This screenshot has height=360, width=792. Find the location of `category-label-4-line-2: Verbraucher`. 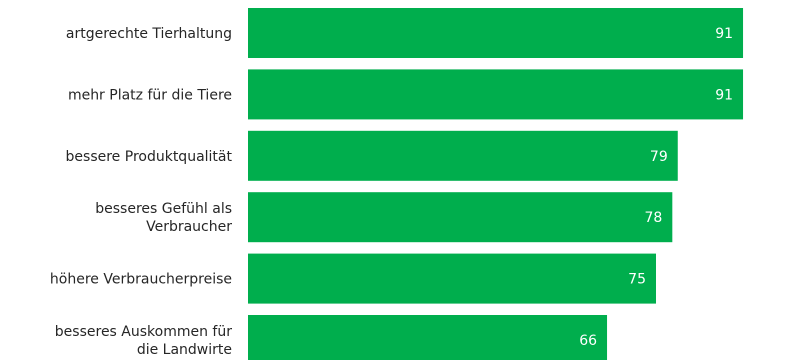

category-label-4-line-2: Verbraucher is located at coordinates (189, 227).